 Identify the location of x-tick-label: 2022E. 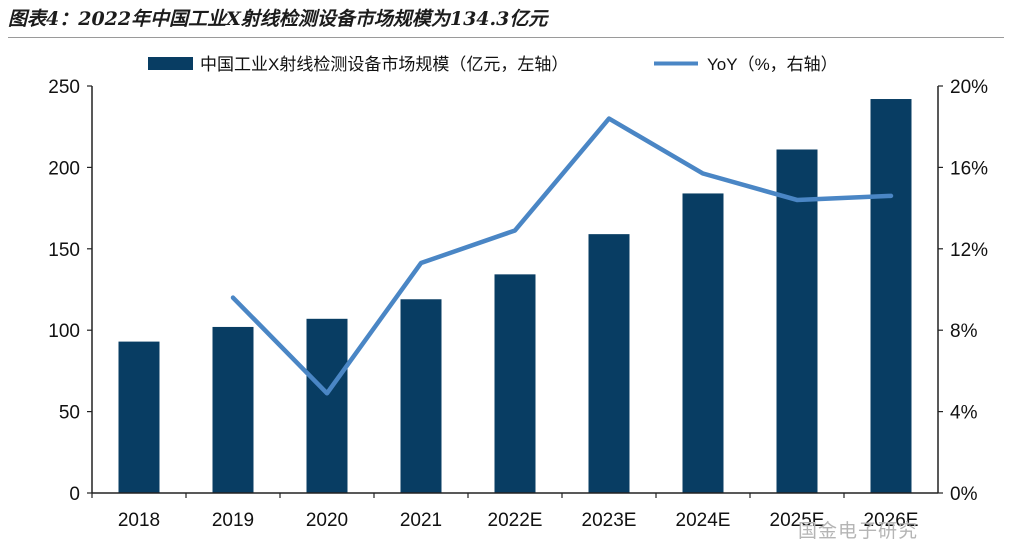
(515, 520).